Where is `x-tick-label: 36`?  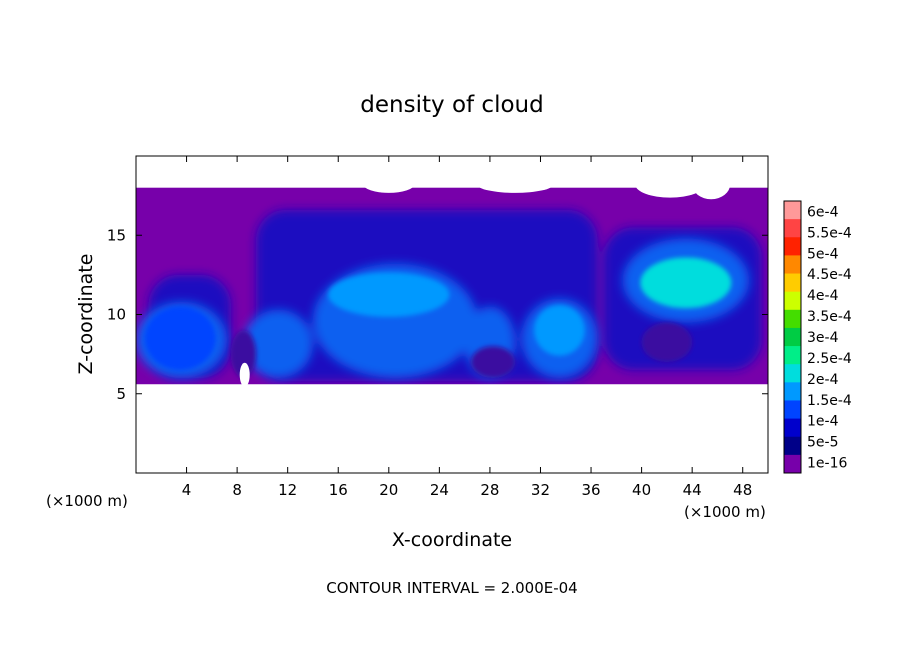
x-tick-label: 36 is located at coordinates (590, 490).